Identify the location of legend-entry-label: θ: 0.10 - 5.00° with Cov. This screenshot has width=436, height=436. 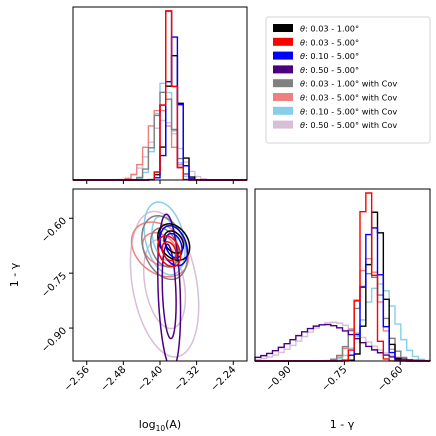
(348, 111).